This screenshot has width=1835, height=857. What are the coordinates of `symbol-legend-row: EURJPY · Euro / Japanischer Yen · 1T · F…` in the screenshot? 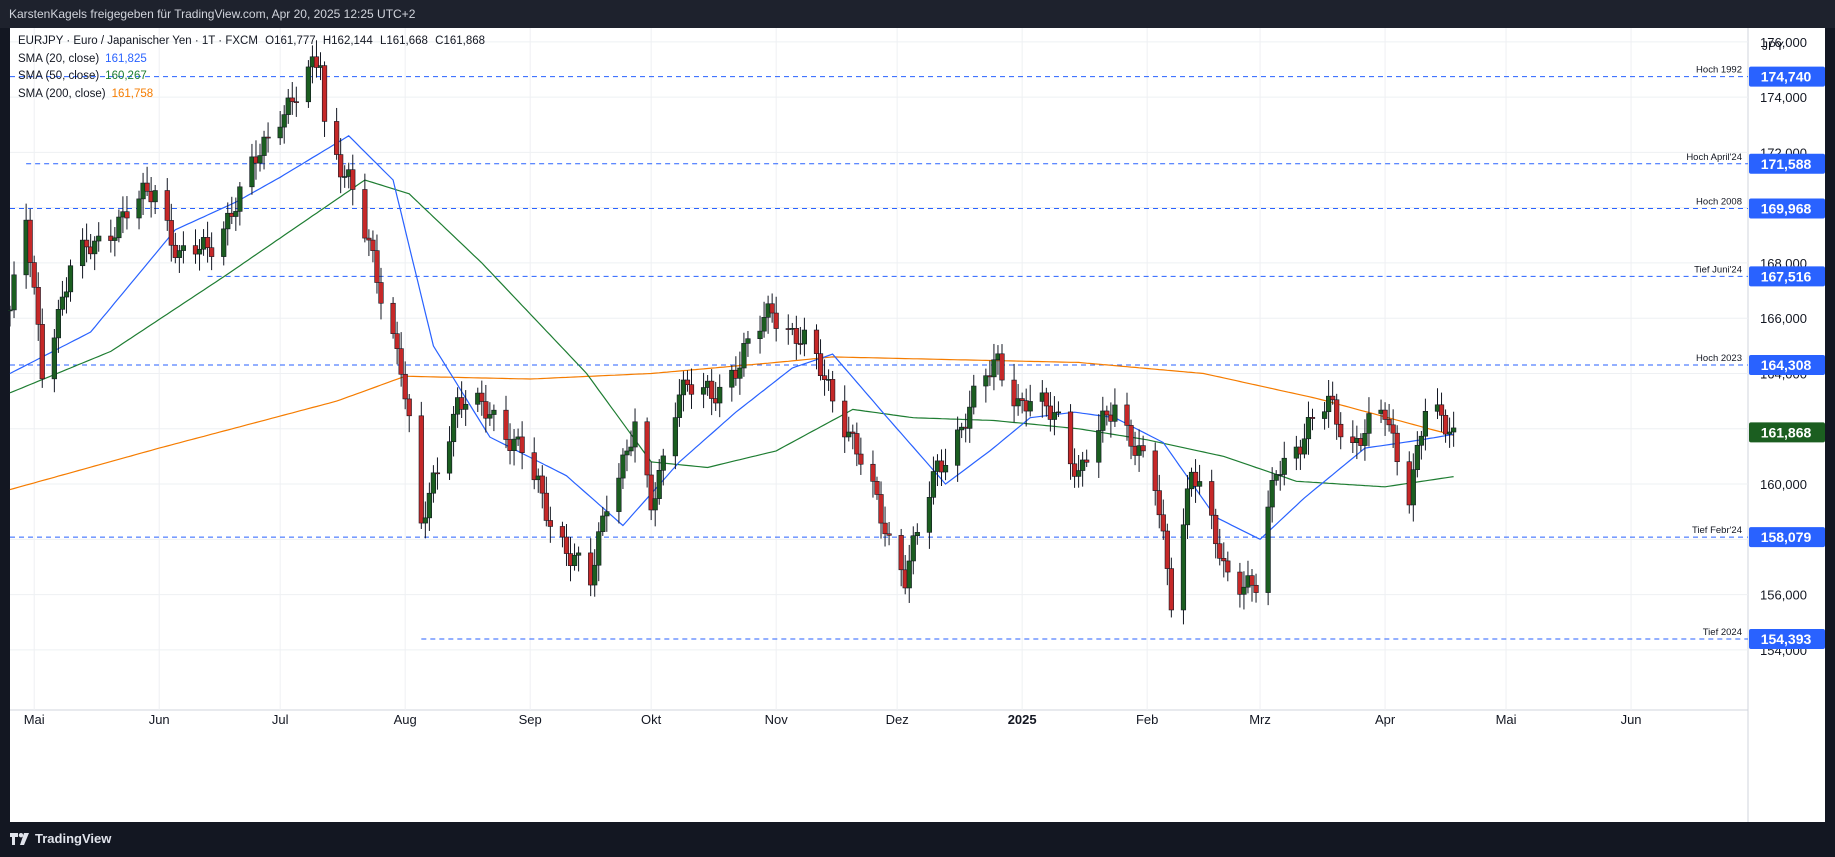 It's located at (251, 42).